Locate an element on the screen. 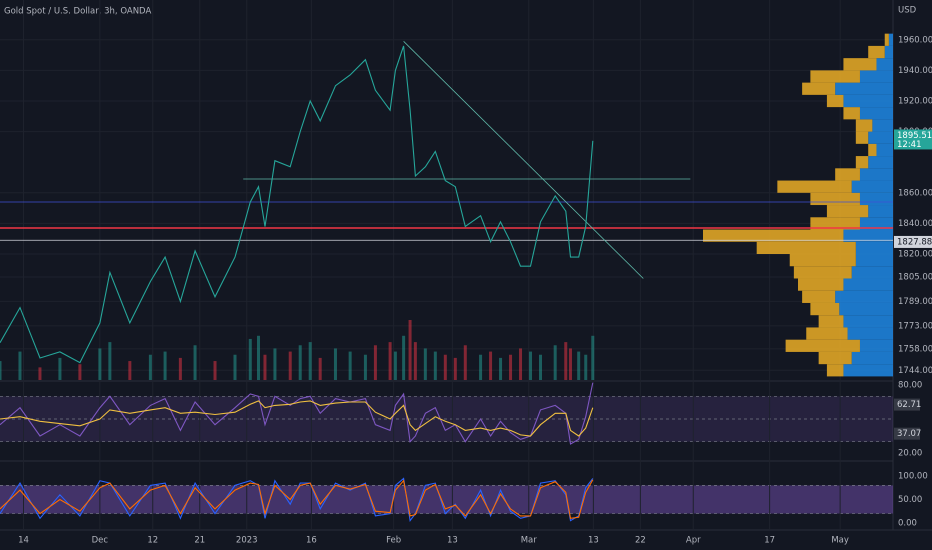 The height and width of the screenshot is (550, 932). y-tick-label: 1940.000 is located at coordinates (915, 71).